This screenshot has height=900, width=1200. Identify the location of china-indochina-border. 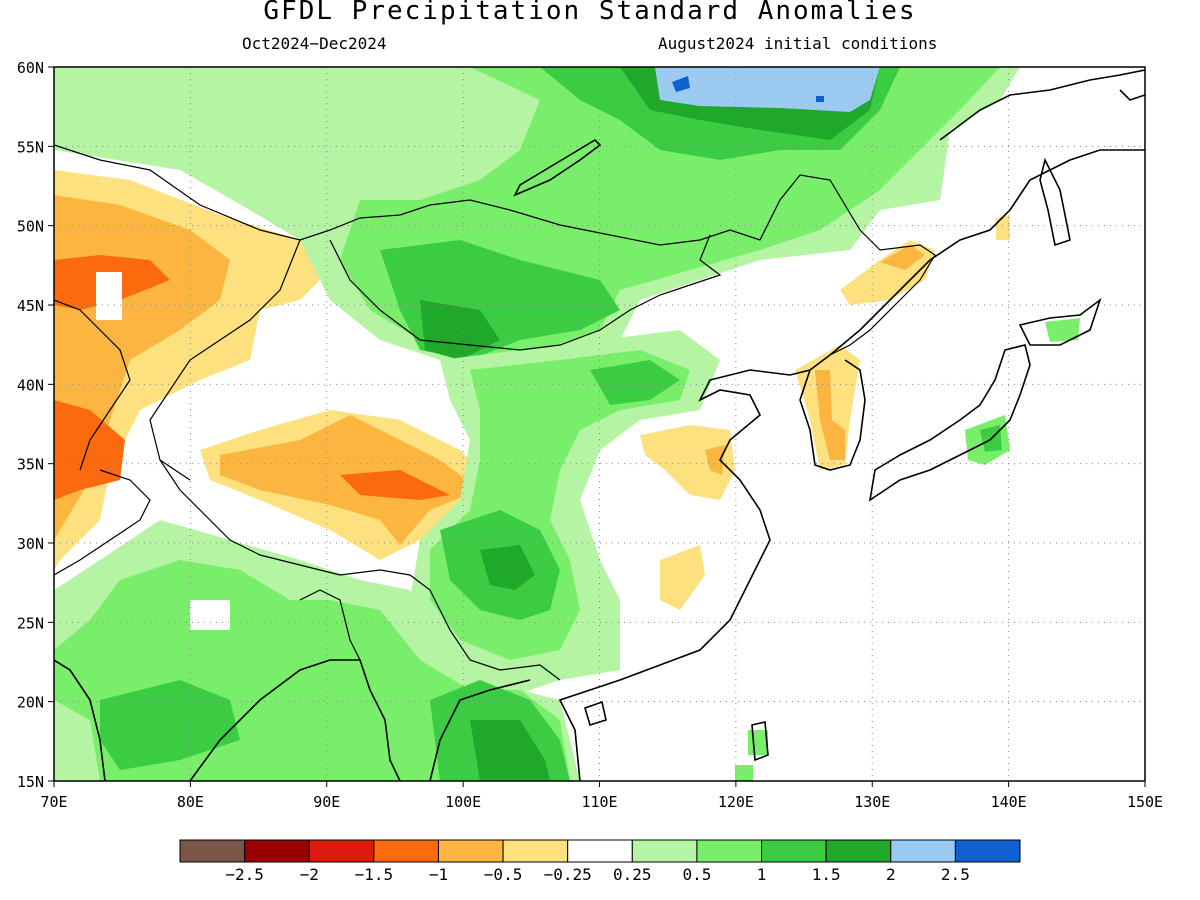
(495, 635).